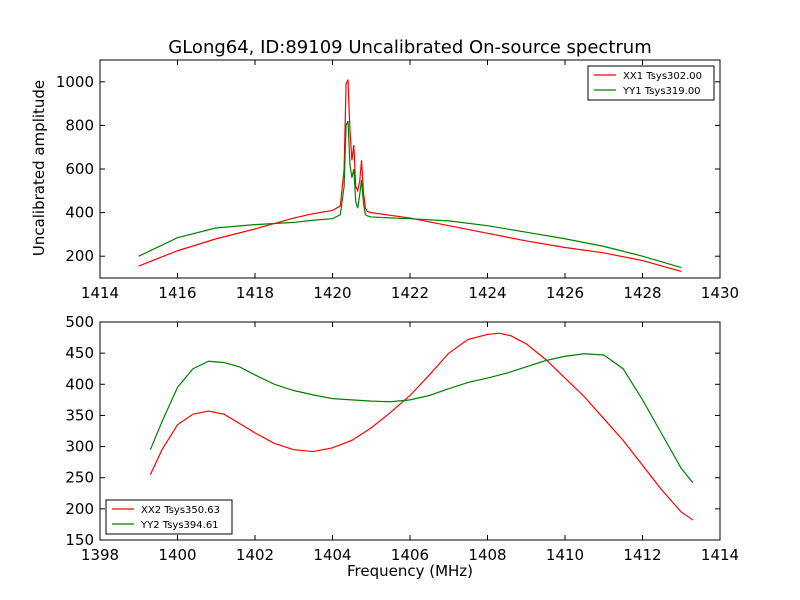 Image resolution: width=800 pixels, height=600 pixels. Describe the element at coordinates (487, 293) in the screenshot. I see `x-tick-label: 1424` at that location.